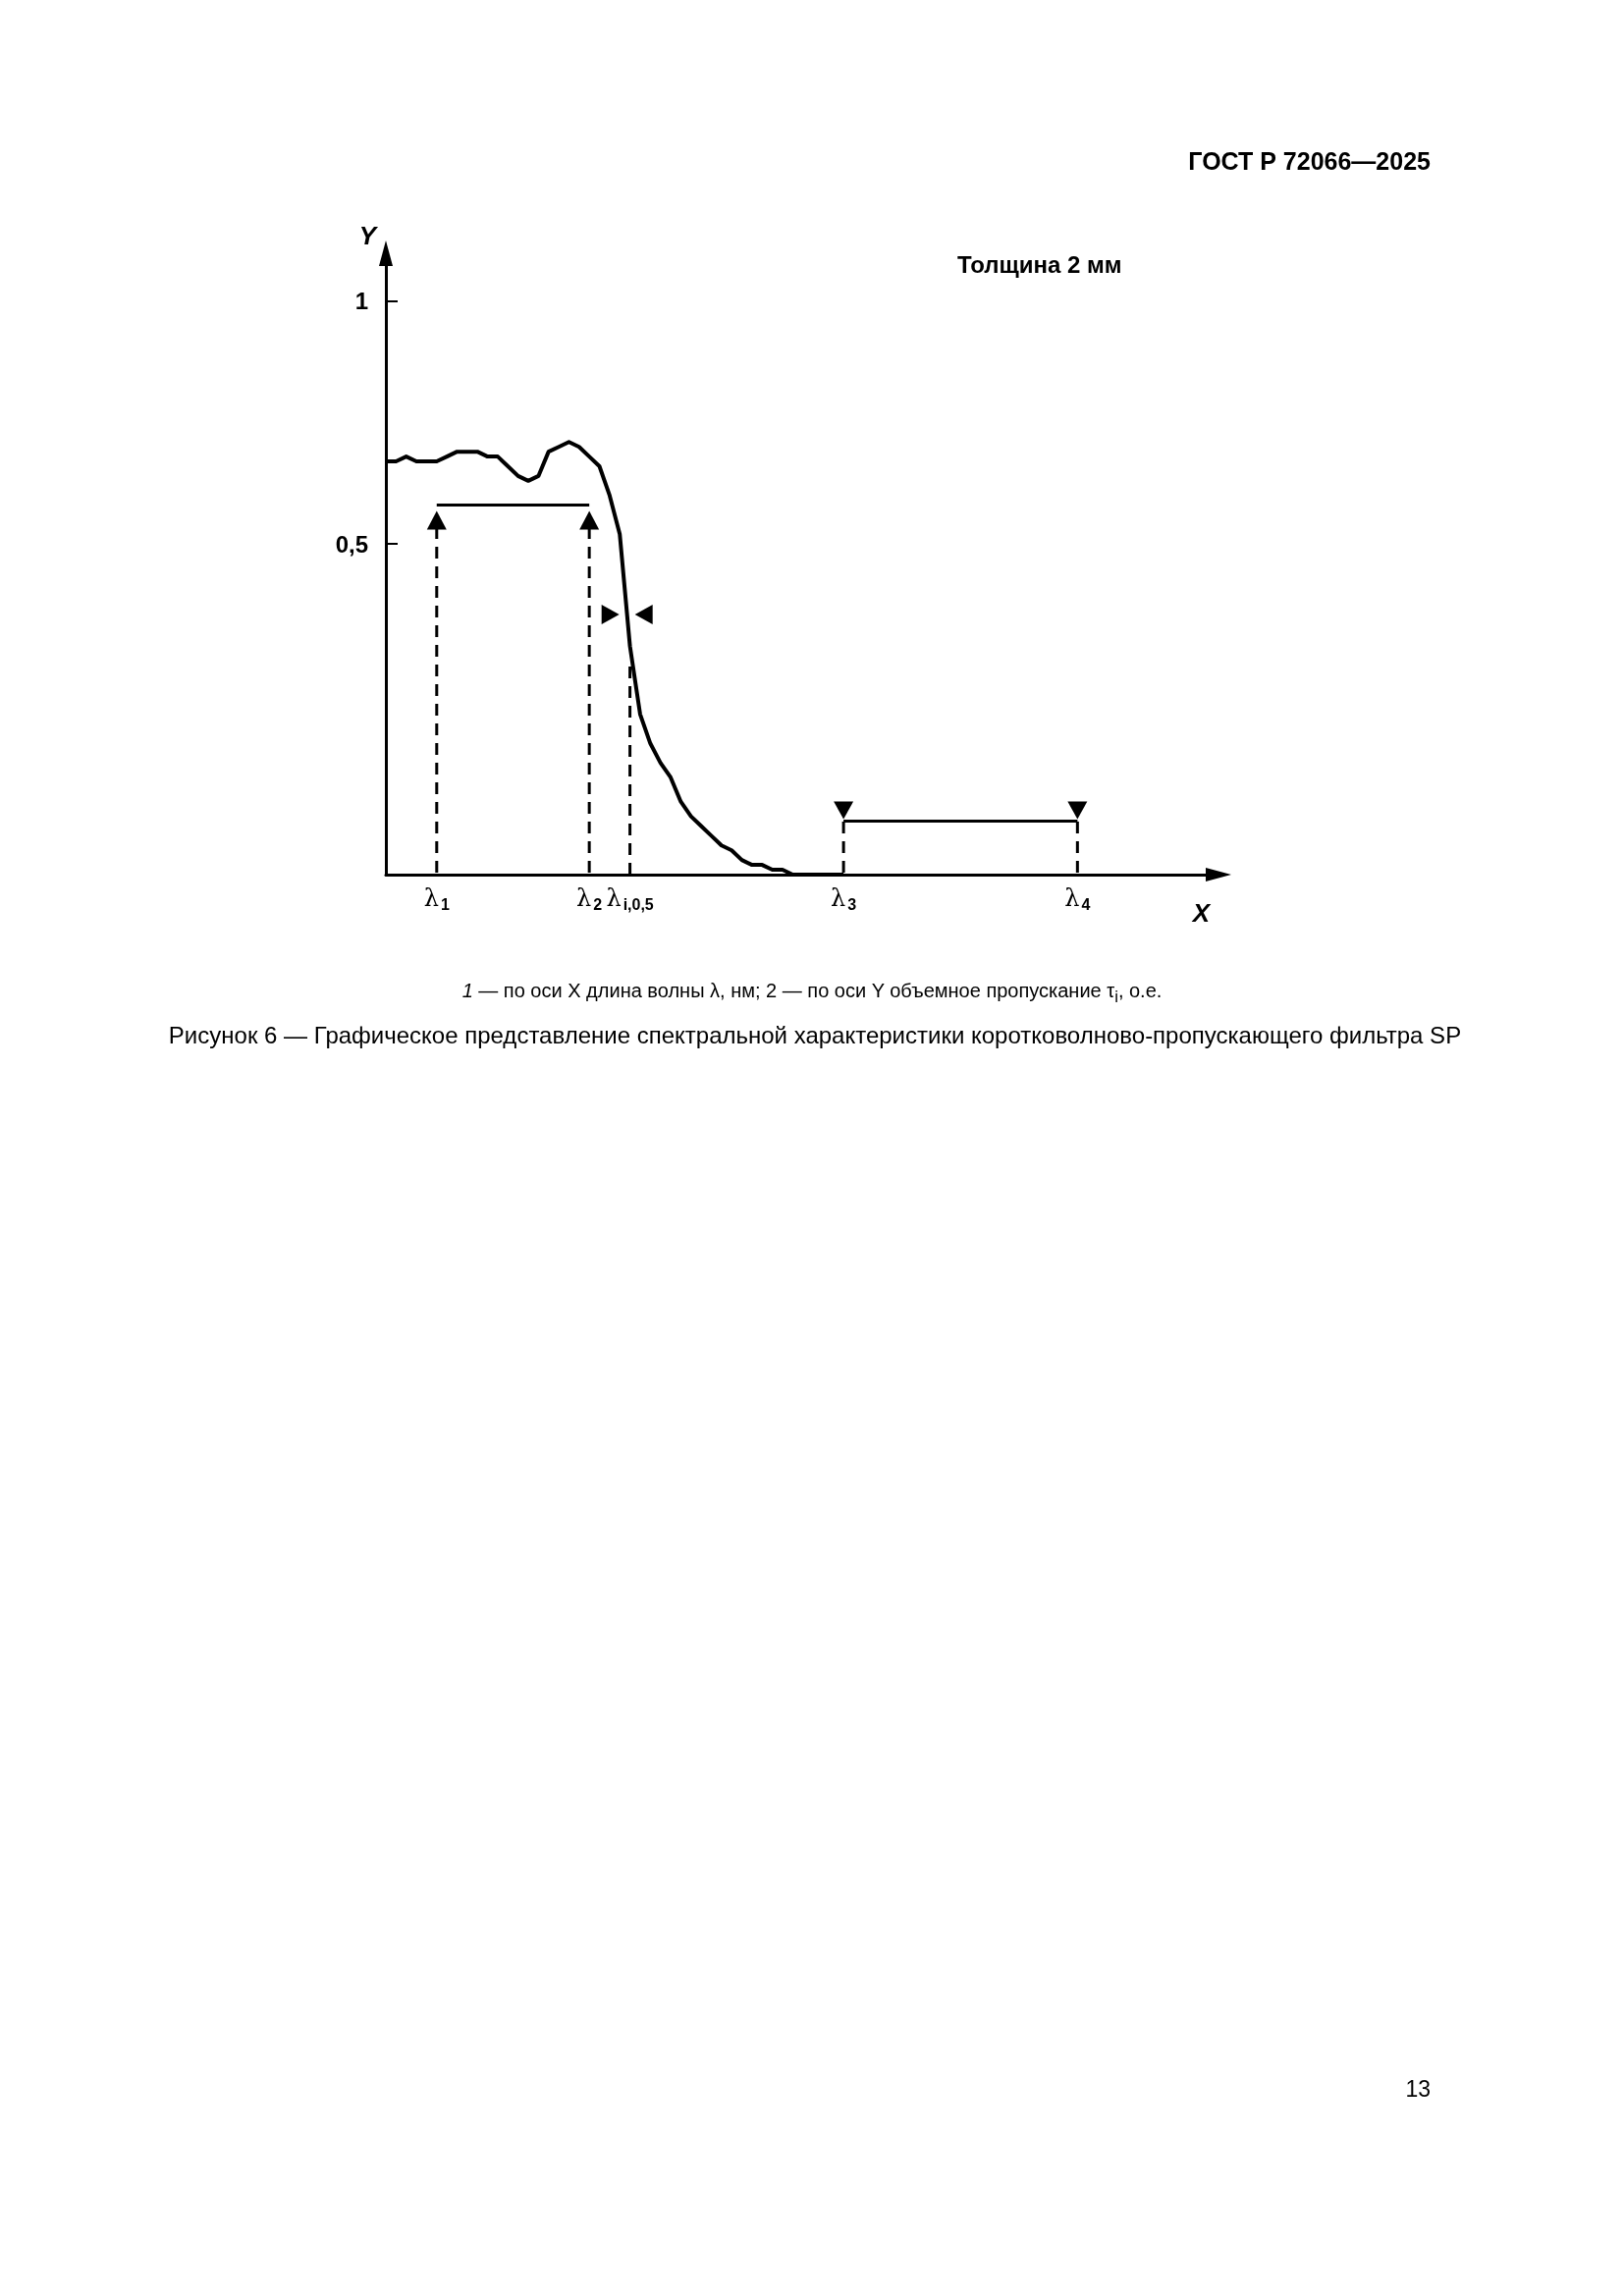 This screenshot has width=1624, height=2296. What do you see at coordinates (436, 898) in the screenshot?
I see `x-tick-label: λ1` at bounding box center [436, 898].